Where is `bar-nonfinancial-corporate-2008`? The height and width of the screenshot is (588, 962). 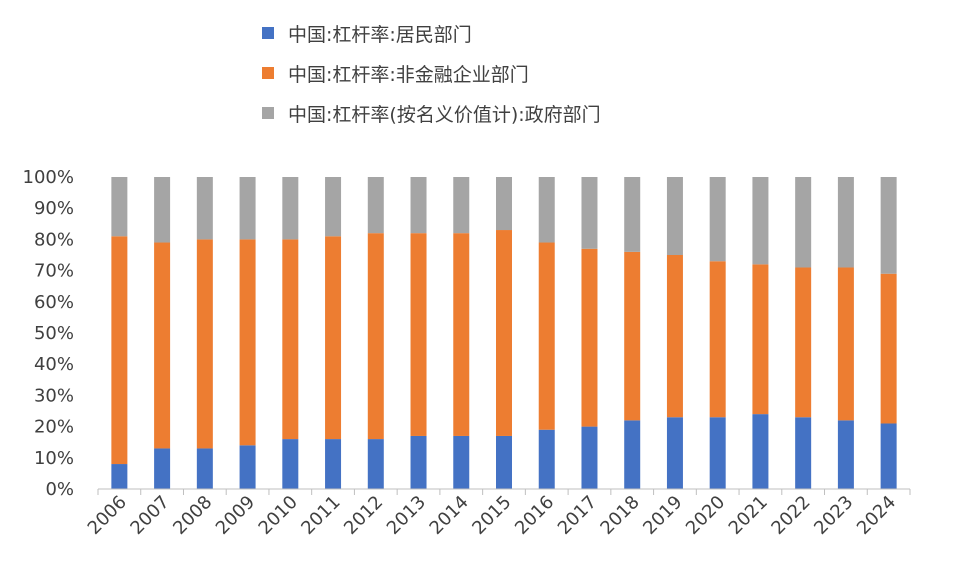
bar-nonfinancial-corporate-2008 is located at coordinates (204, 344).